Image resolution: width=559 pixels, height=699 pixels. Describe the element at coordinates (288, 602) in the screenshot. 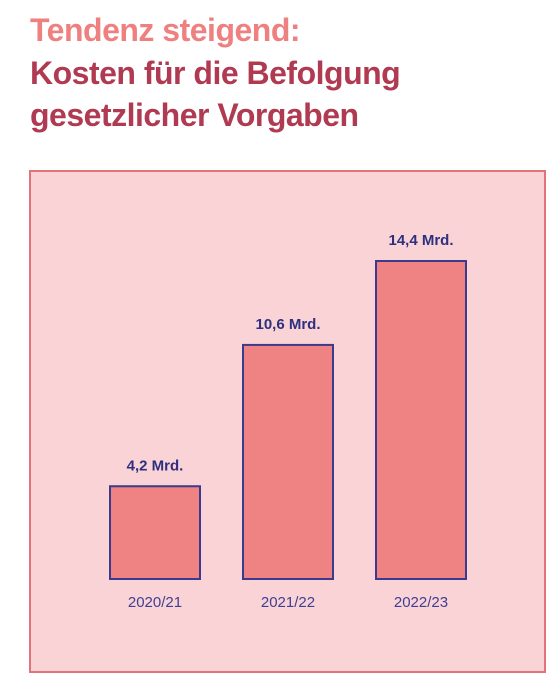

I see `category-label-2021-22: 2021/22` at that location.